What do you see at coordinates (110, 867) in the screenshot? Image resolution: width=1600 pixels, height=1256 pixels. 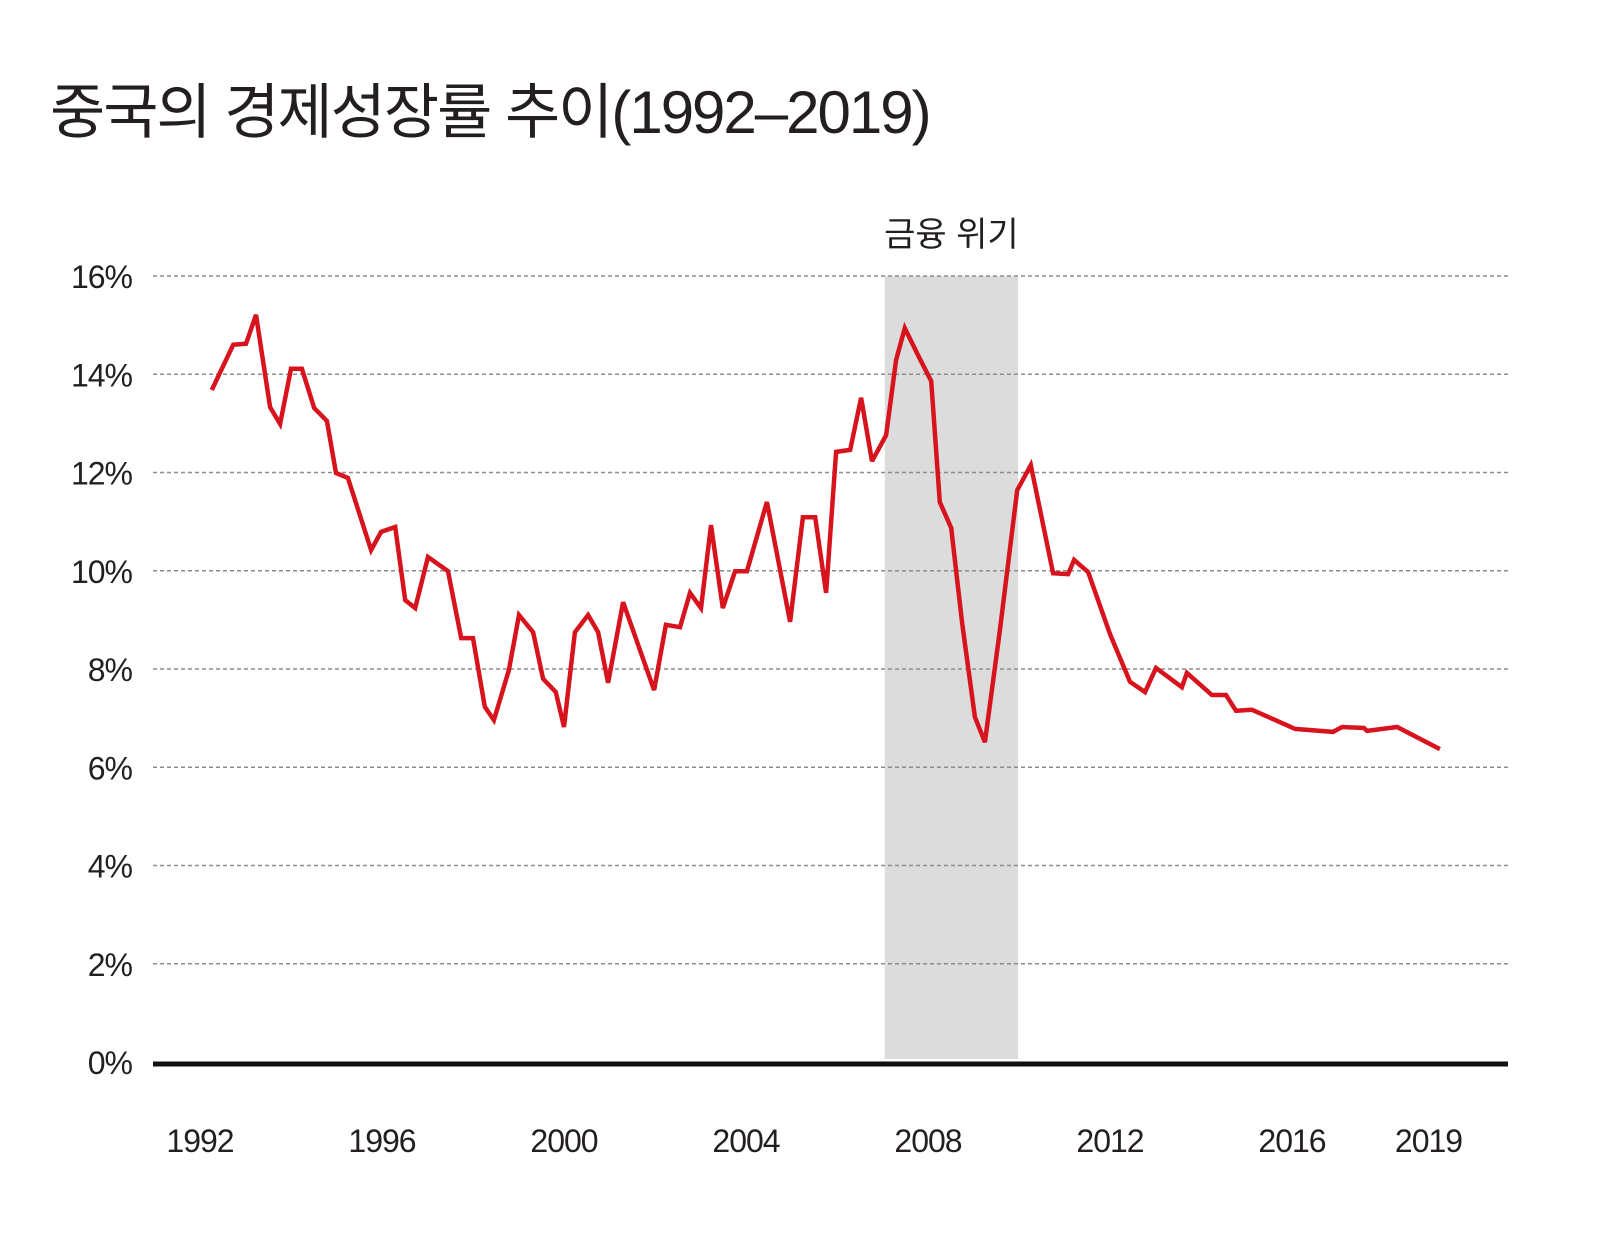 I see `y-tick-label: 4%` at bounding box center [110, 867].